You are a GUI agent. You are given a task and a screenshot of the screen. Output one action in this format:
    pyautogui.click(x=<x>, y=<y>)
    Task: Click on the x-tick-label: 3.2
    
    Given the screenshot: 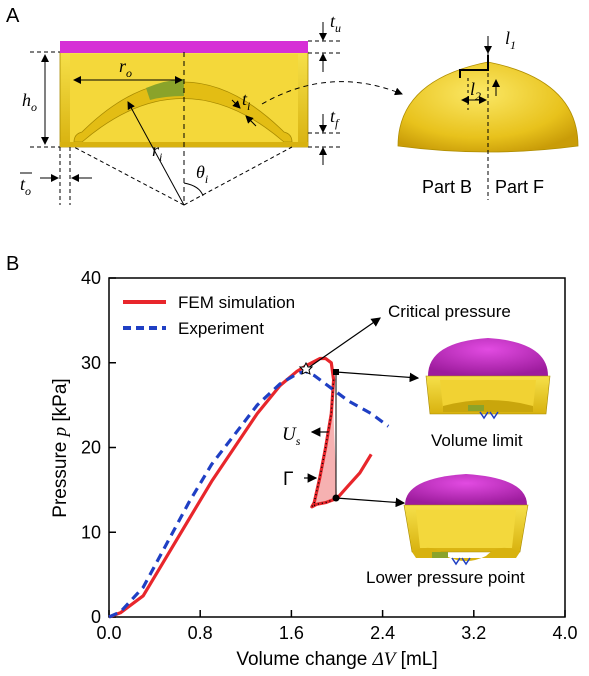 What is the action you would take?
    pyautogui.click(x=473, y=633)
    